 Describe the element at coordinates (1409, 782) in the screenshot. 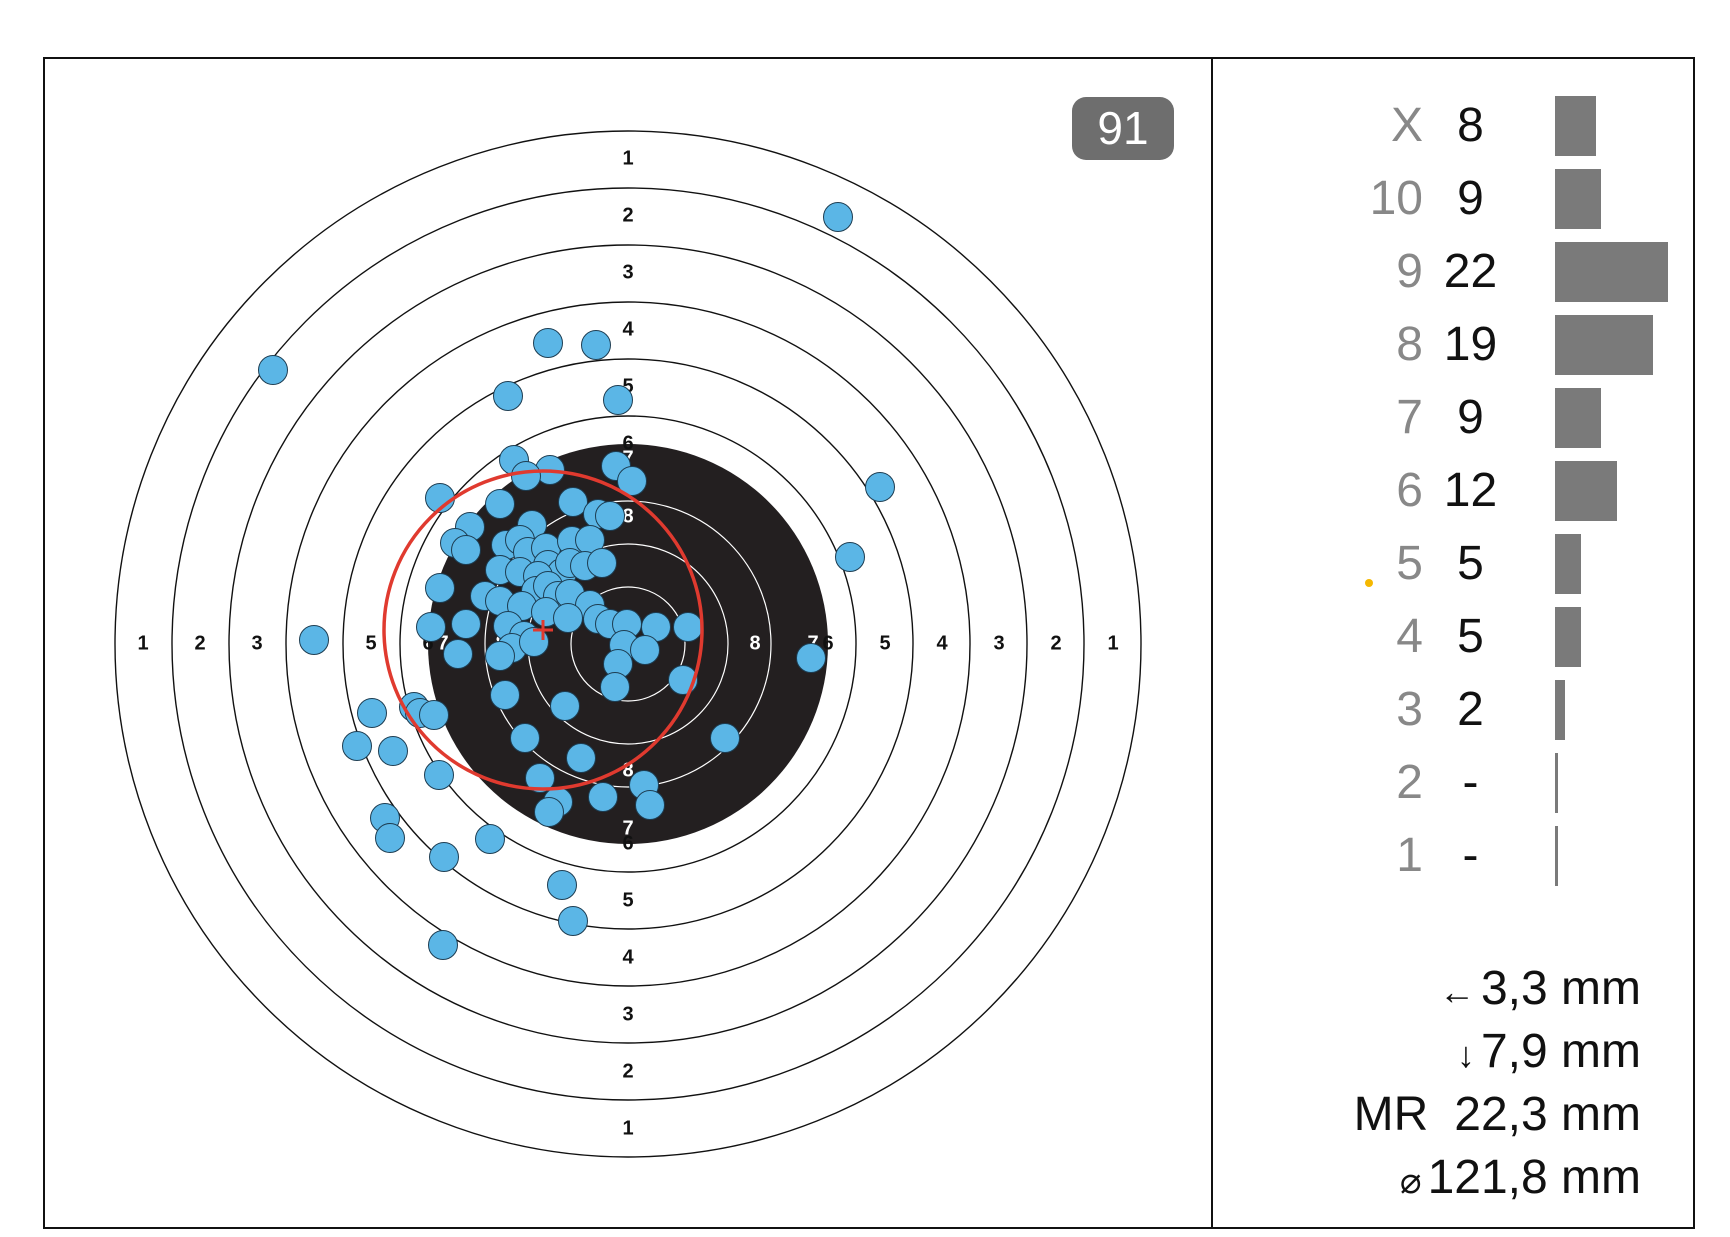

I see `ring-label: 2` at that location.